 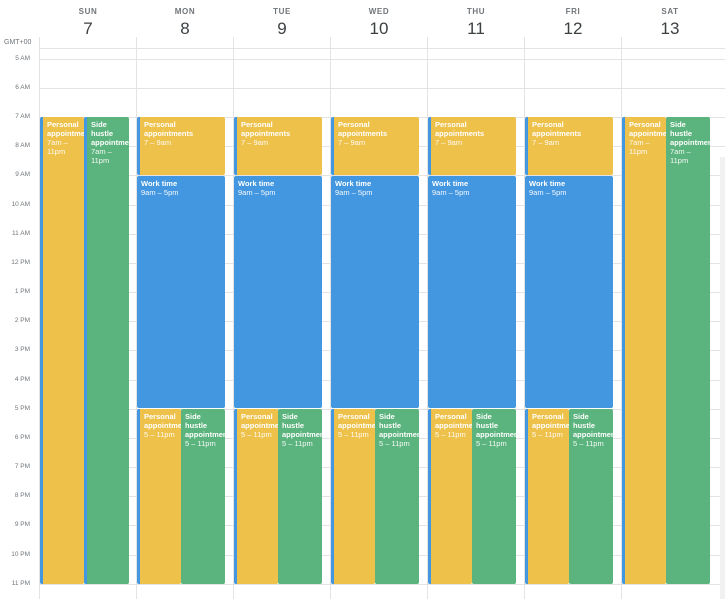 I want to click on hour-label: 10 AM, so click(x=20, y=204).